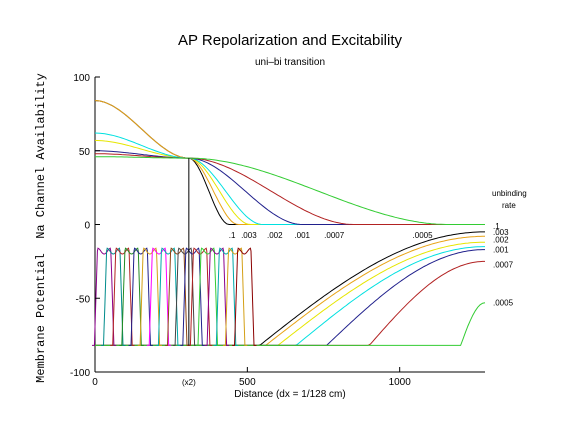  I want to click on availability-label: .0005, so click(423, 235).